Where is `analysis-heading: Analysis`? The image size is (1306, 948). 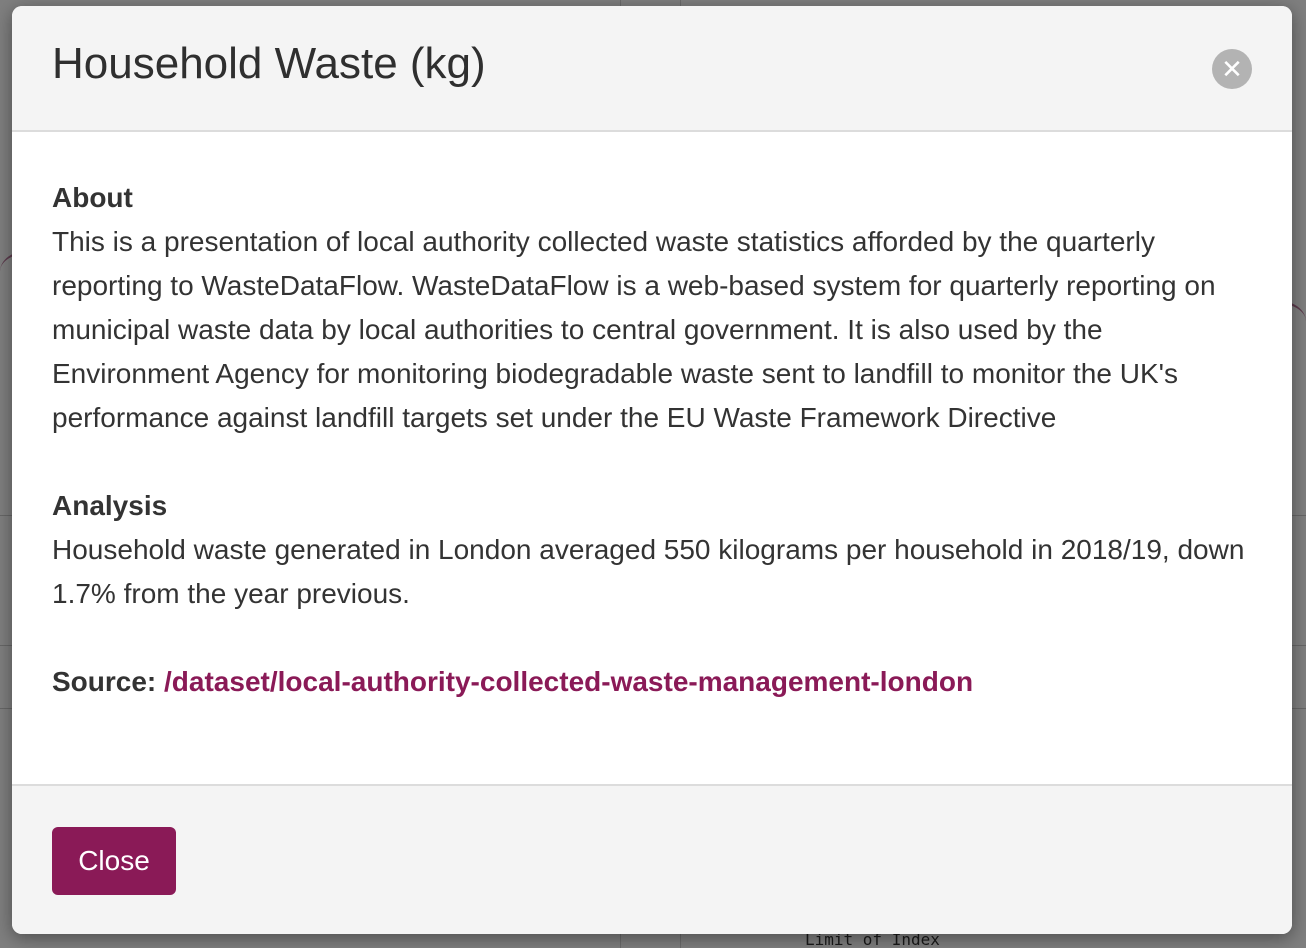
analysis-heading: Analysis is located at coordinates (110, 505).